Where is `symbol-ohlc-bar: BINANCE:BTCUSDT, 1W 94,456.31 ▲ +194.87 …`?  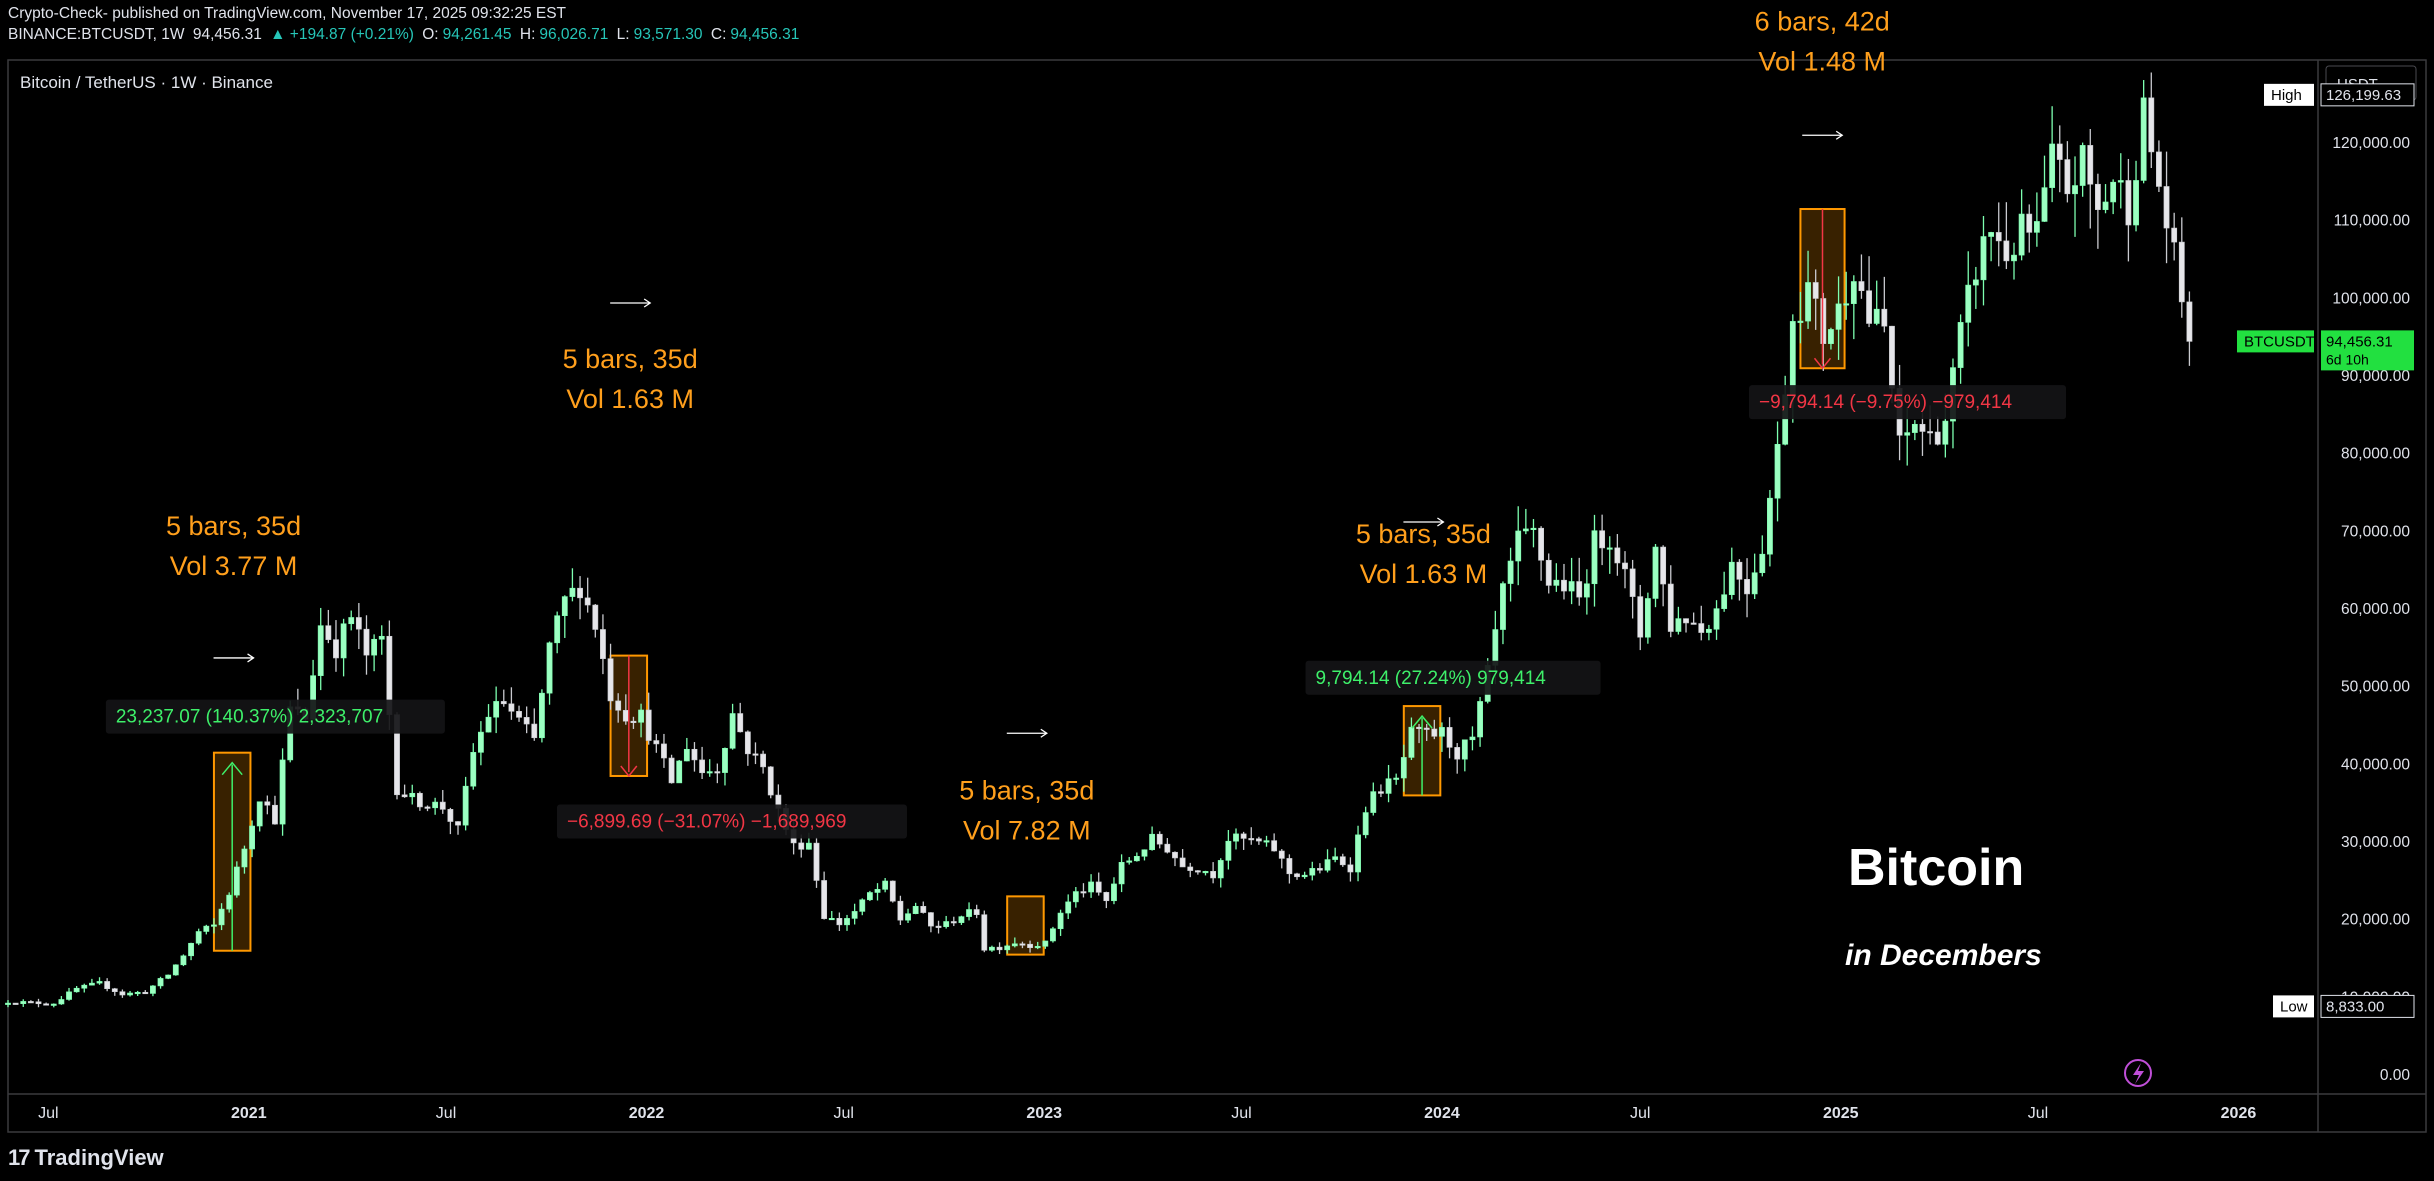 symbol-ohlc-bar: BINANCE:BTCUSDT, 1W 94,456.31 ▲ +194.87 … is located at coordinates (404, 34).